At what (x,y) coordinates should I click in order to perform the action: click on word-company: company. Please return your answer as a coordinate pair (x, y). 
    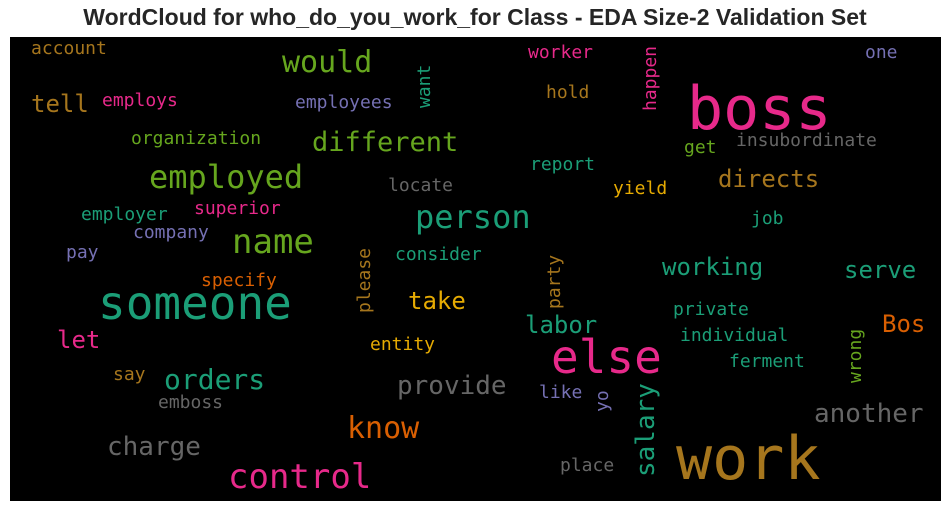
    Looking at the image, I should click on (171, 232).